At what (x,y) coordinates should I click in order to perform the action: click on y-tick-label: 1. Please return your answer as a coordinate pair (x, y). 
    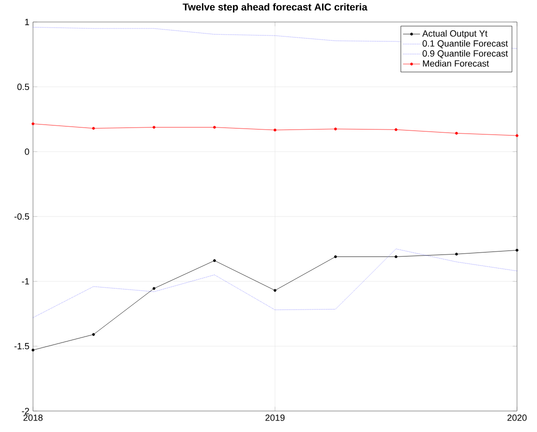
    Looking at the image, I should click on (27, 22).